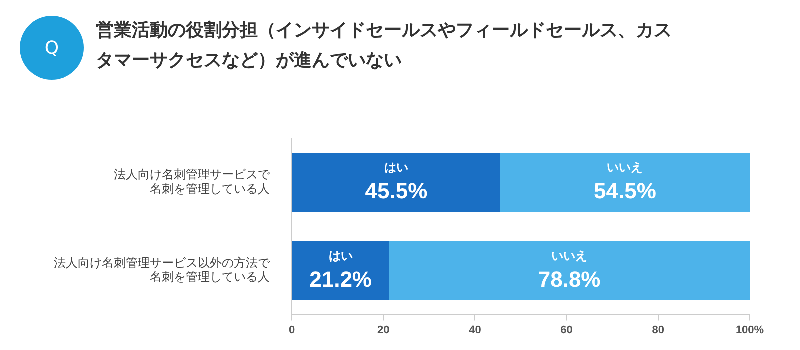 The image size is (800, 350). What do you see at coordinates (570, 255) in the screenshot?
I see `text: いいえ` at bounding box center [570, 255].